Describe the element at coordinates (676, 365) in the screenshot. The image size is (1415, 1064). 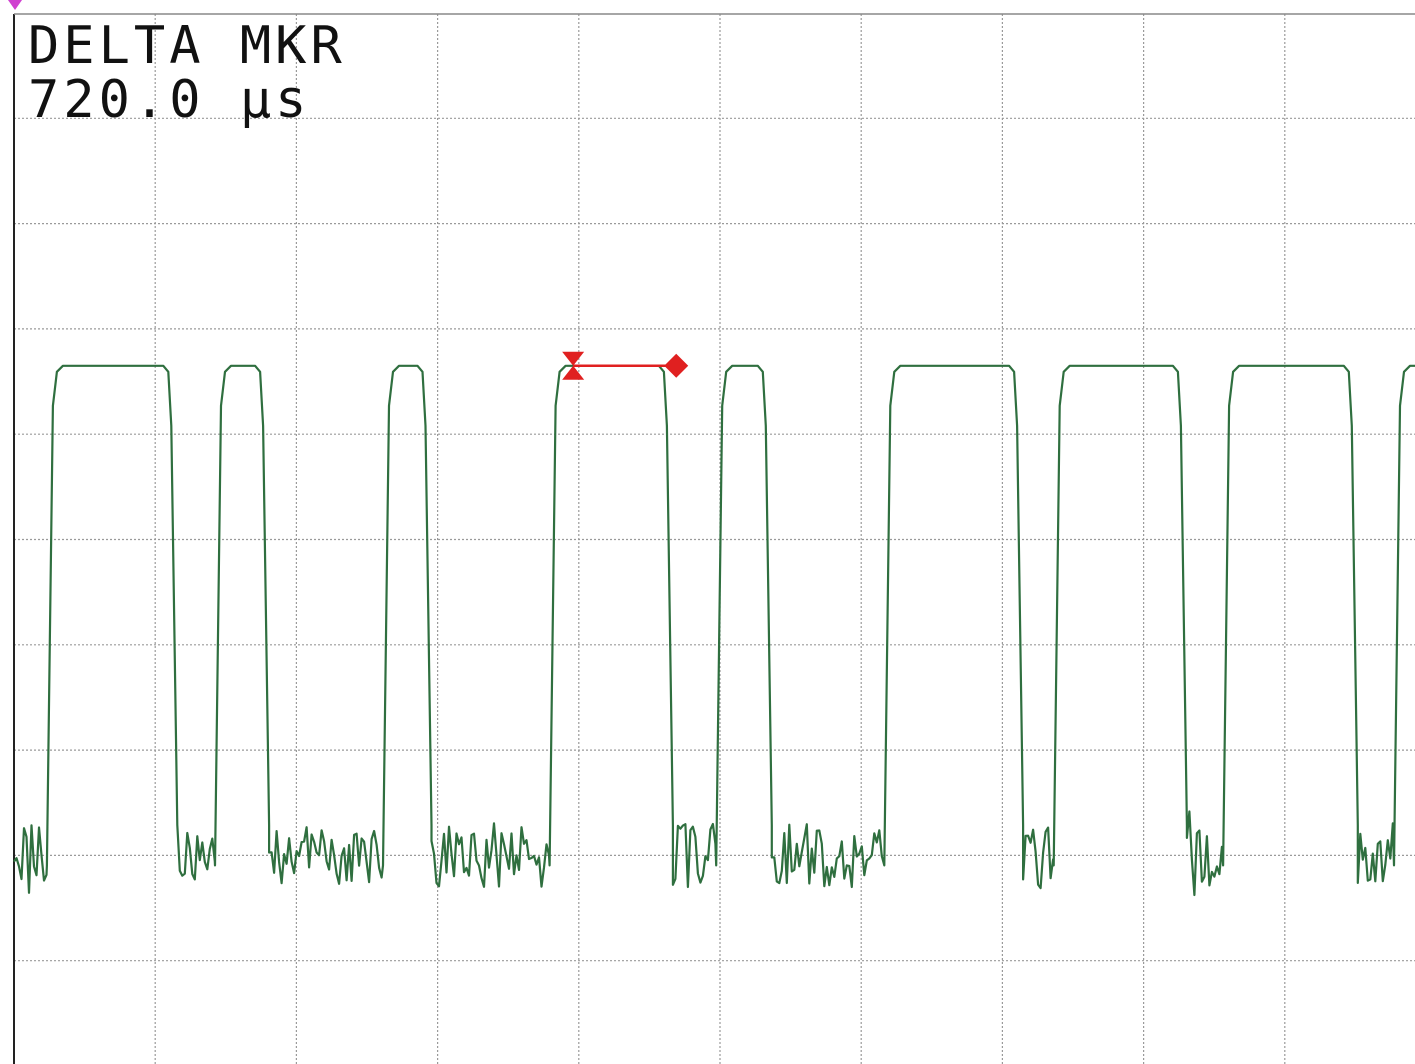
I see `delta-marker-b` at that location.